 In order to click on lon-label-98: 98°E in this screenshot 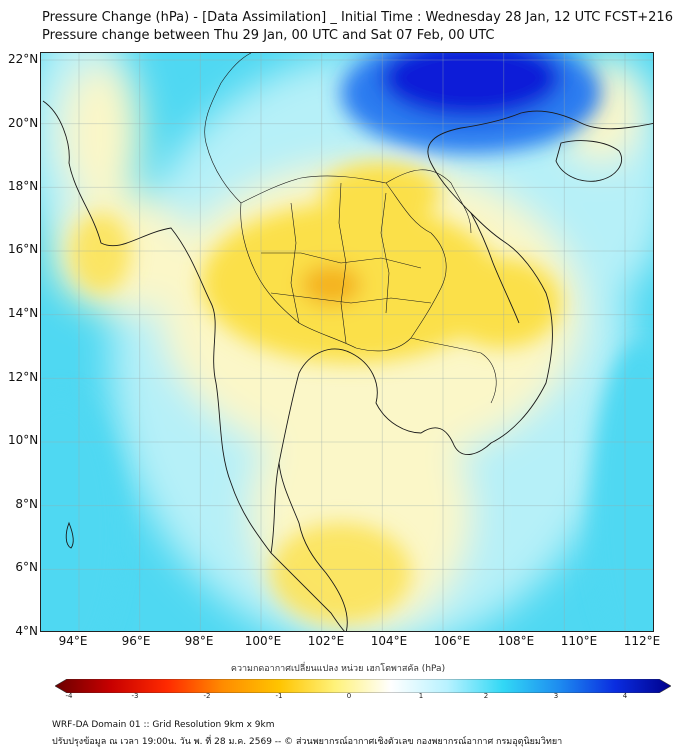, I will do `click(199, 641)`.